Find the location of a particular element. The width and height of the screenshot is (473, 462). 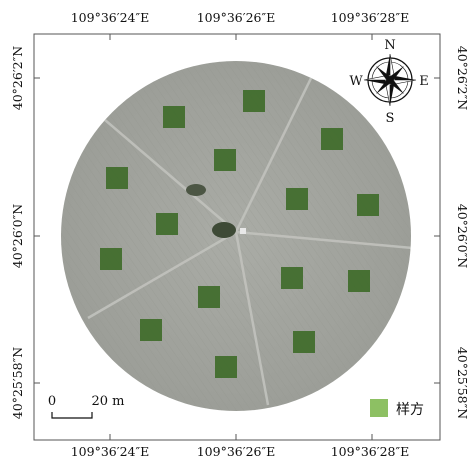

top-axis-label-1: 109°36′24″E is located at coordinates (110, 17).